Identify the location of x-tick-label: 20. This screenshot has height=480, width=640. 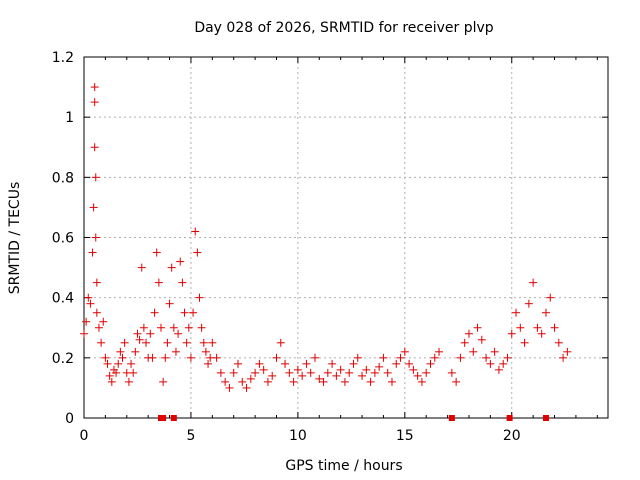
(512, 436).